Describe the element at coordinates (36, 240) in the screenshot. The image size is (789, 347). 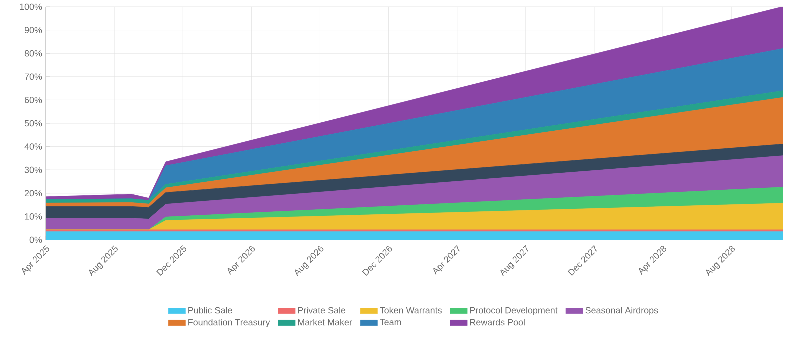
I see `y-tick-label: 0%` at that location.